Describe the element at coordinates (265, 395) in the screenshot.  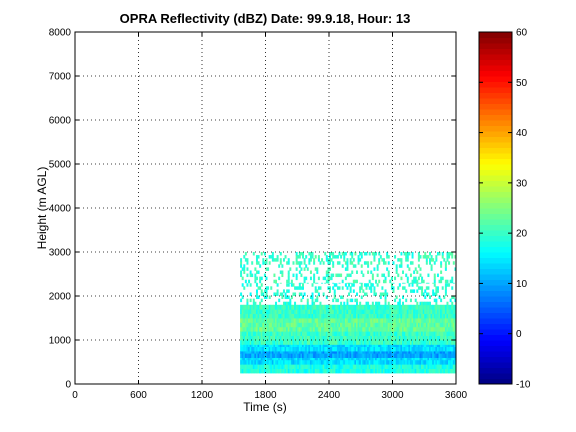
I see `x-tick-label: 1800` at that location.